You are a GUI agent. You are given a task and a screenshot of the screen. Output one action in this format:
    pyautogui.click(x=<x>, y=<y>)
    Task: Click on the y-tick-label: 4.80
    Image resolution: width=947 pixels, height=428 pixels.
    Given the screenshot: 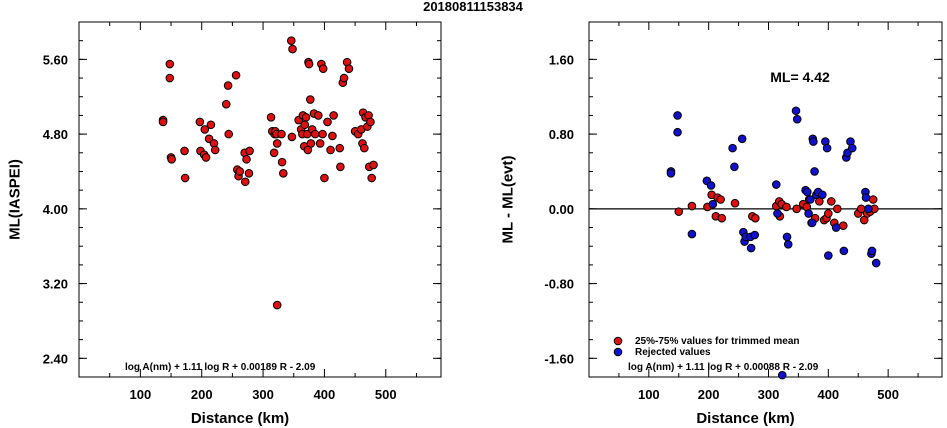 What is the action you would take?
    pyautogui.click(x=55, y=134)
    